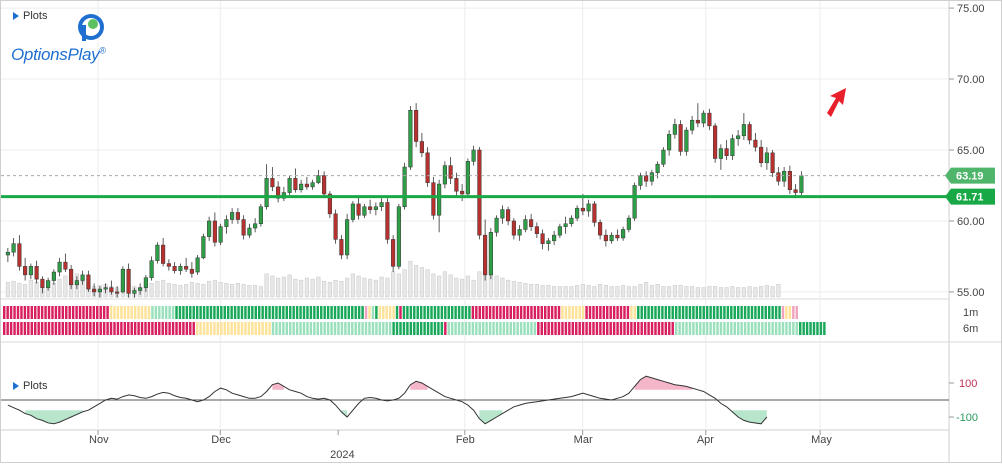 This screenshot has height=467, width=1002. Describe the element at coordinates (30, 386) in the screenshot. I see `plots-toggle-bottom: Plots` at that location.